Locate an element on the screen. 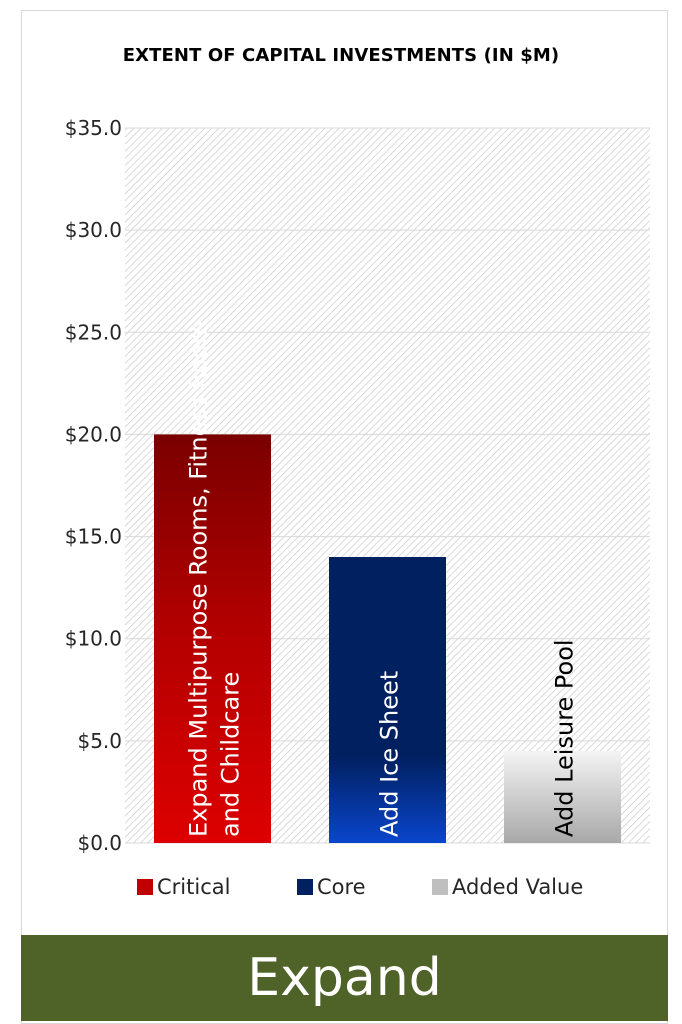 This screenshot has width=682, height=1024. bar-added-value is located at coordinates (562, 797).